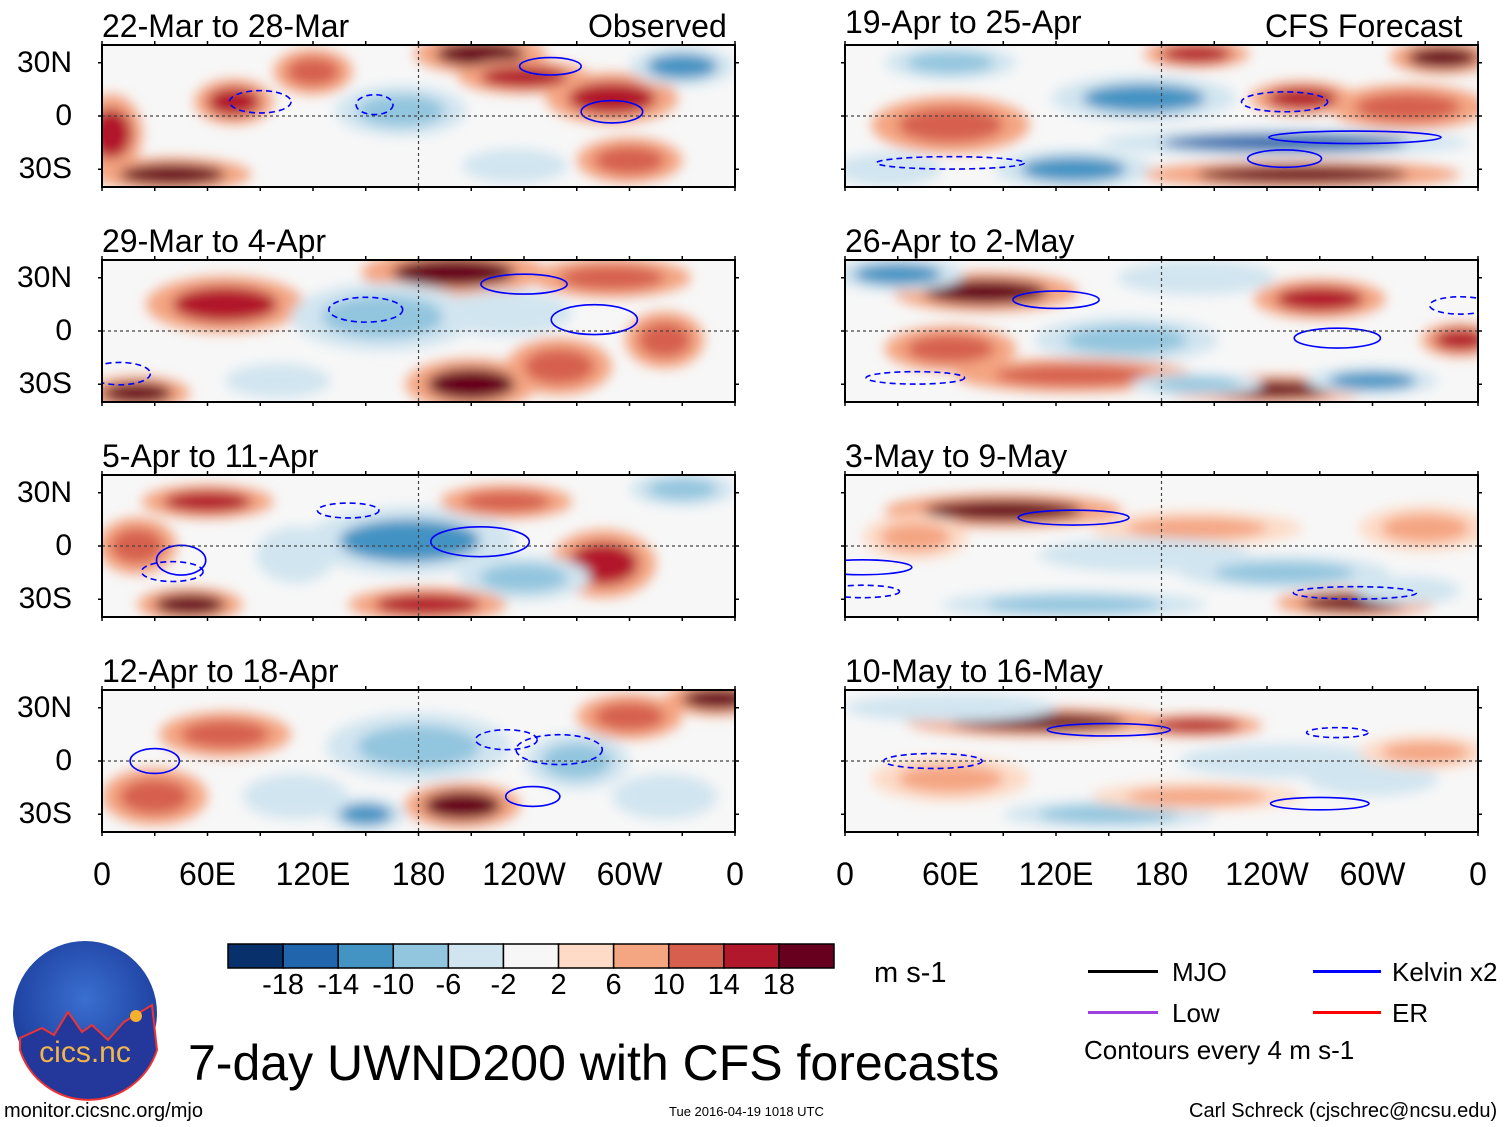  What do you see at coordinates (1347, 971) in the screenshot?
I see `legend-line-kelvin` at bounding box center [1347, 971].